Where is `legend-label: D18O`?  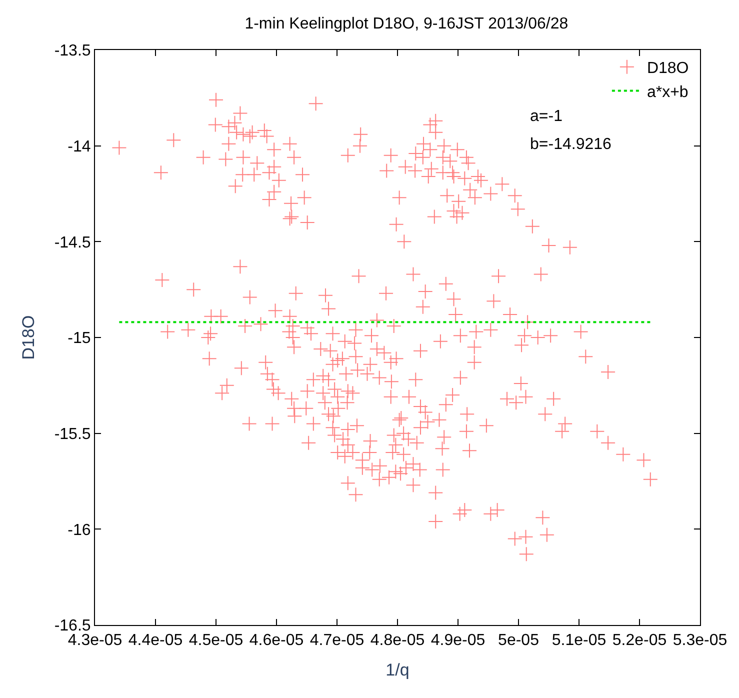 legend-label: D18O is located at coordinates (667, 69).